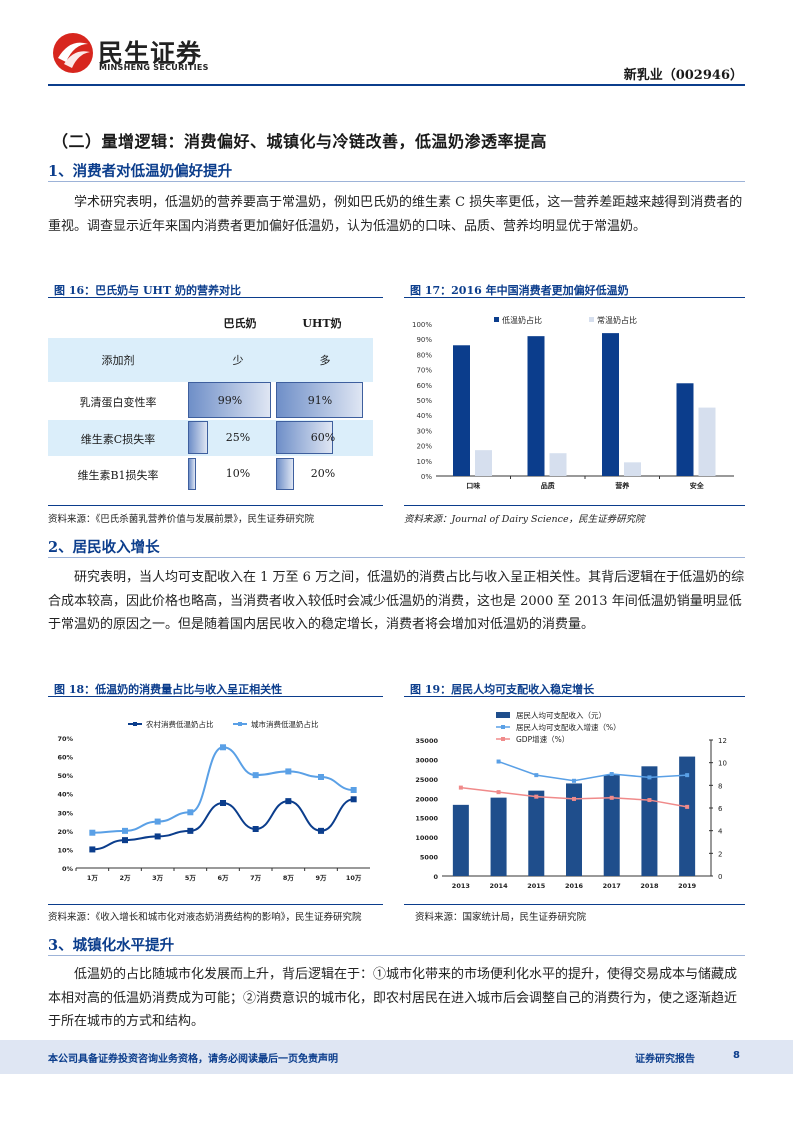  I want to click on fig16-bar-a, so click(229, 400).